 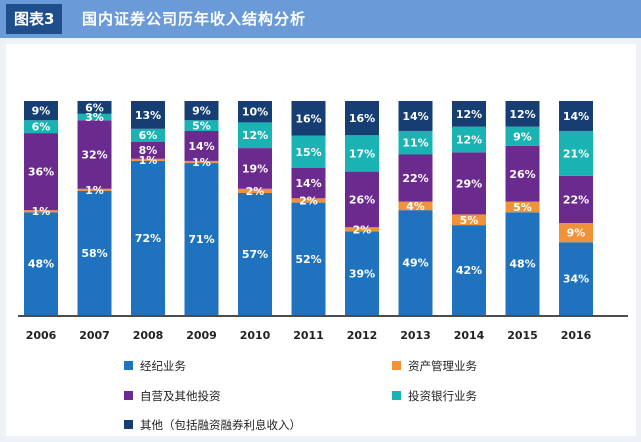 What do you see at coordinates (362, 118) in the screenshot?
I see `data-label-other-2012: 16%` at bounding box center [362, 118].